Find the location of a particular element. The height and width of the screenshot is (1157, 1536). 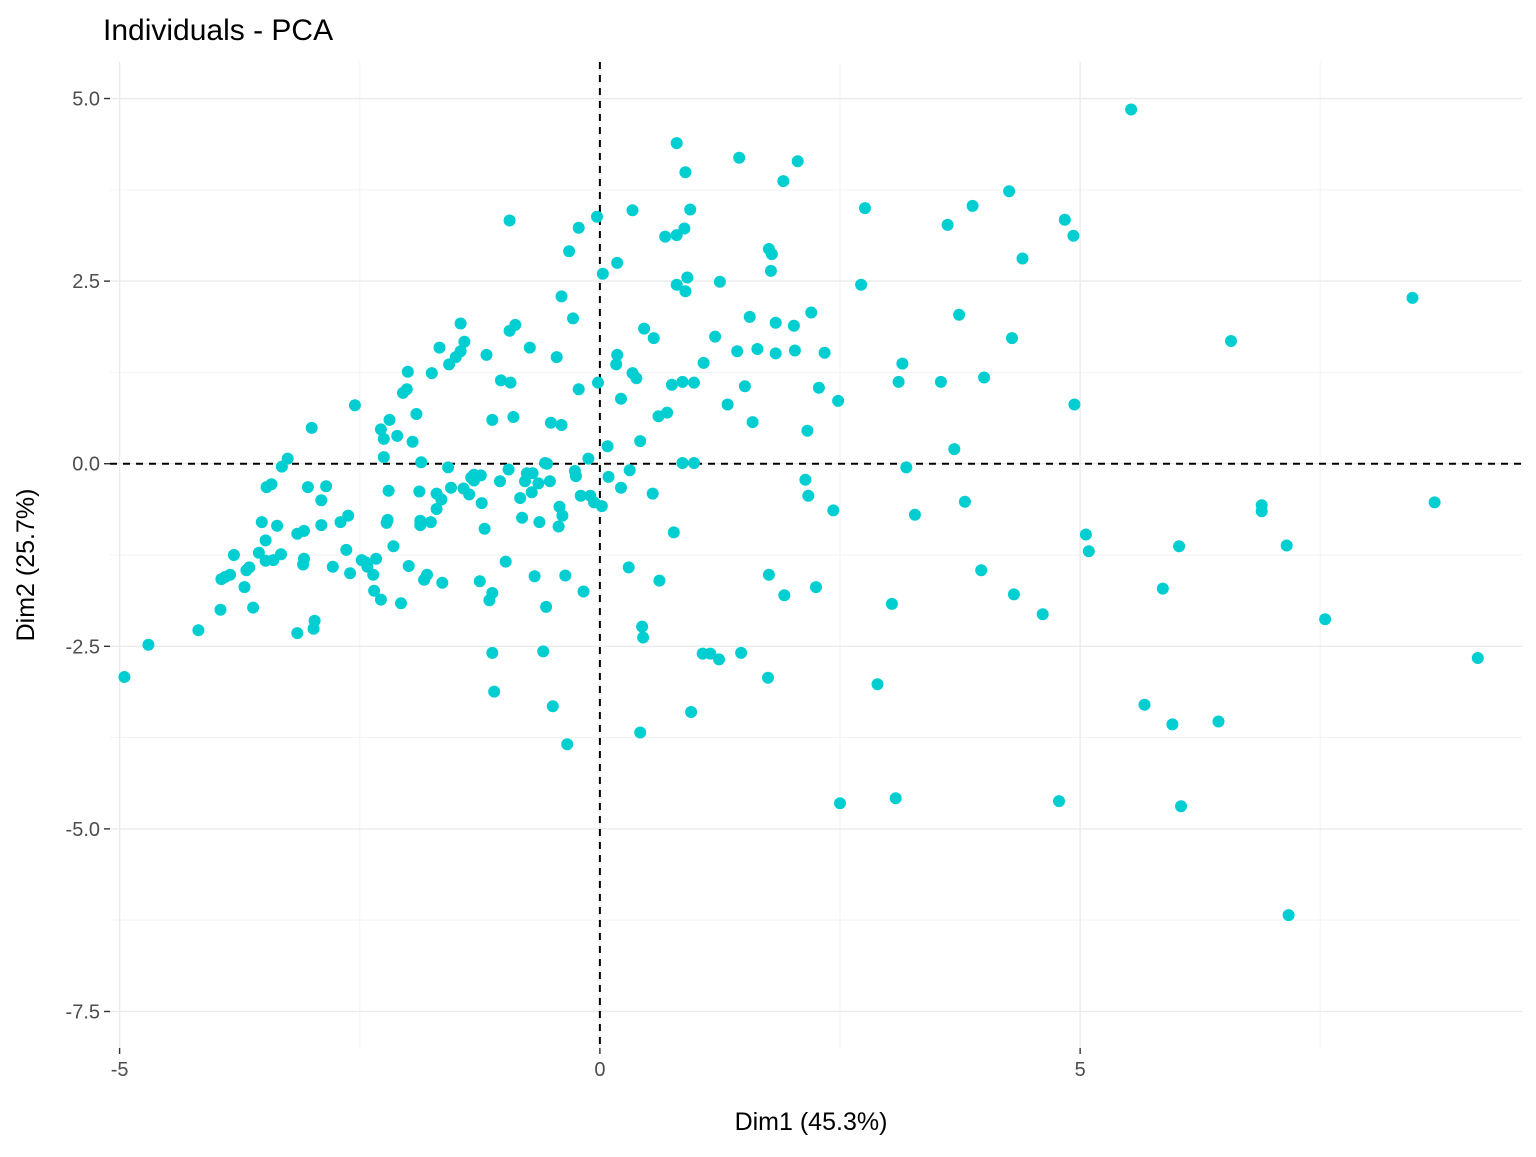

x-tick-label: 0 is located at coordinates (599, 1070).